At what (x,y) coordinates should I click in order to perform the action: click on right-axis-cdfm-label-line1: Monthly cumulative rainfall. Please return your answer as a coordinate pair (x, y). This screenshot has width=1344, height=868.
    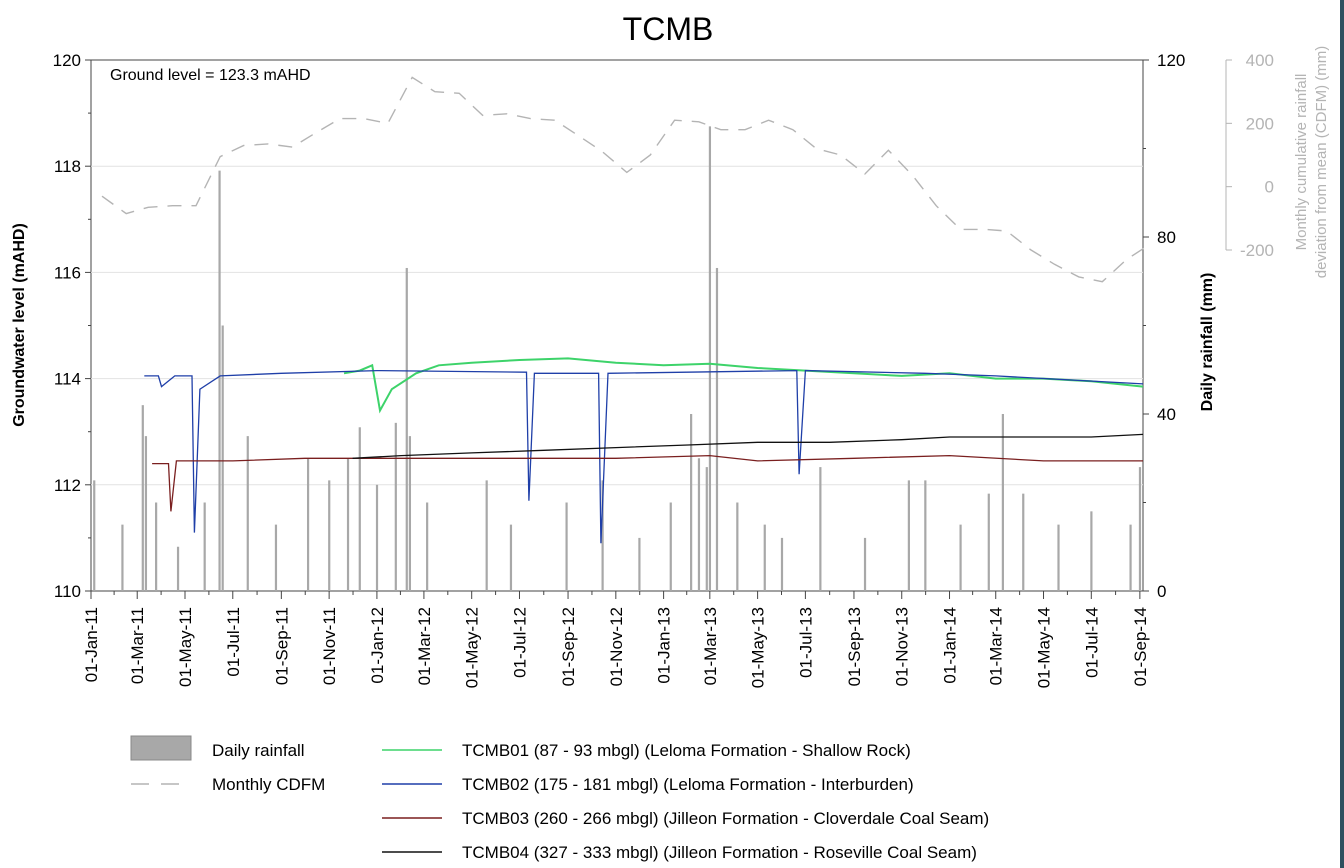
    Looking at the image, I should click on (1301, 162).